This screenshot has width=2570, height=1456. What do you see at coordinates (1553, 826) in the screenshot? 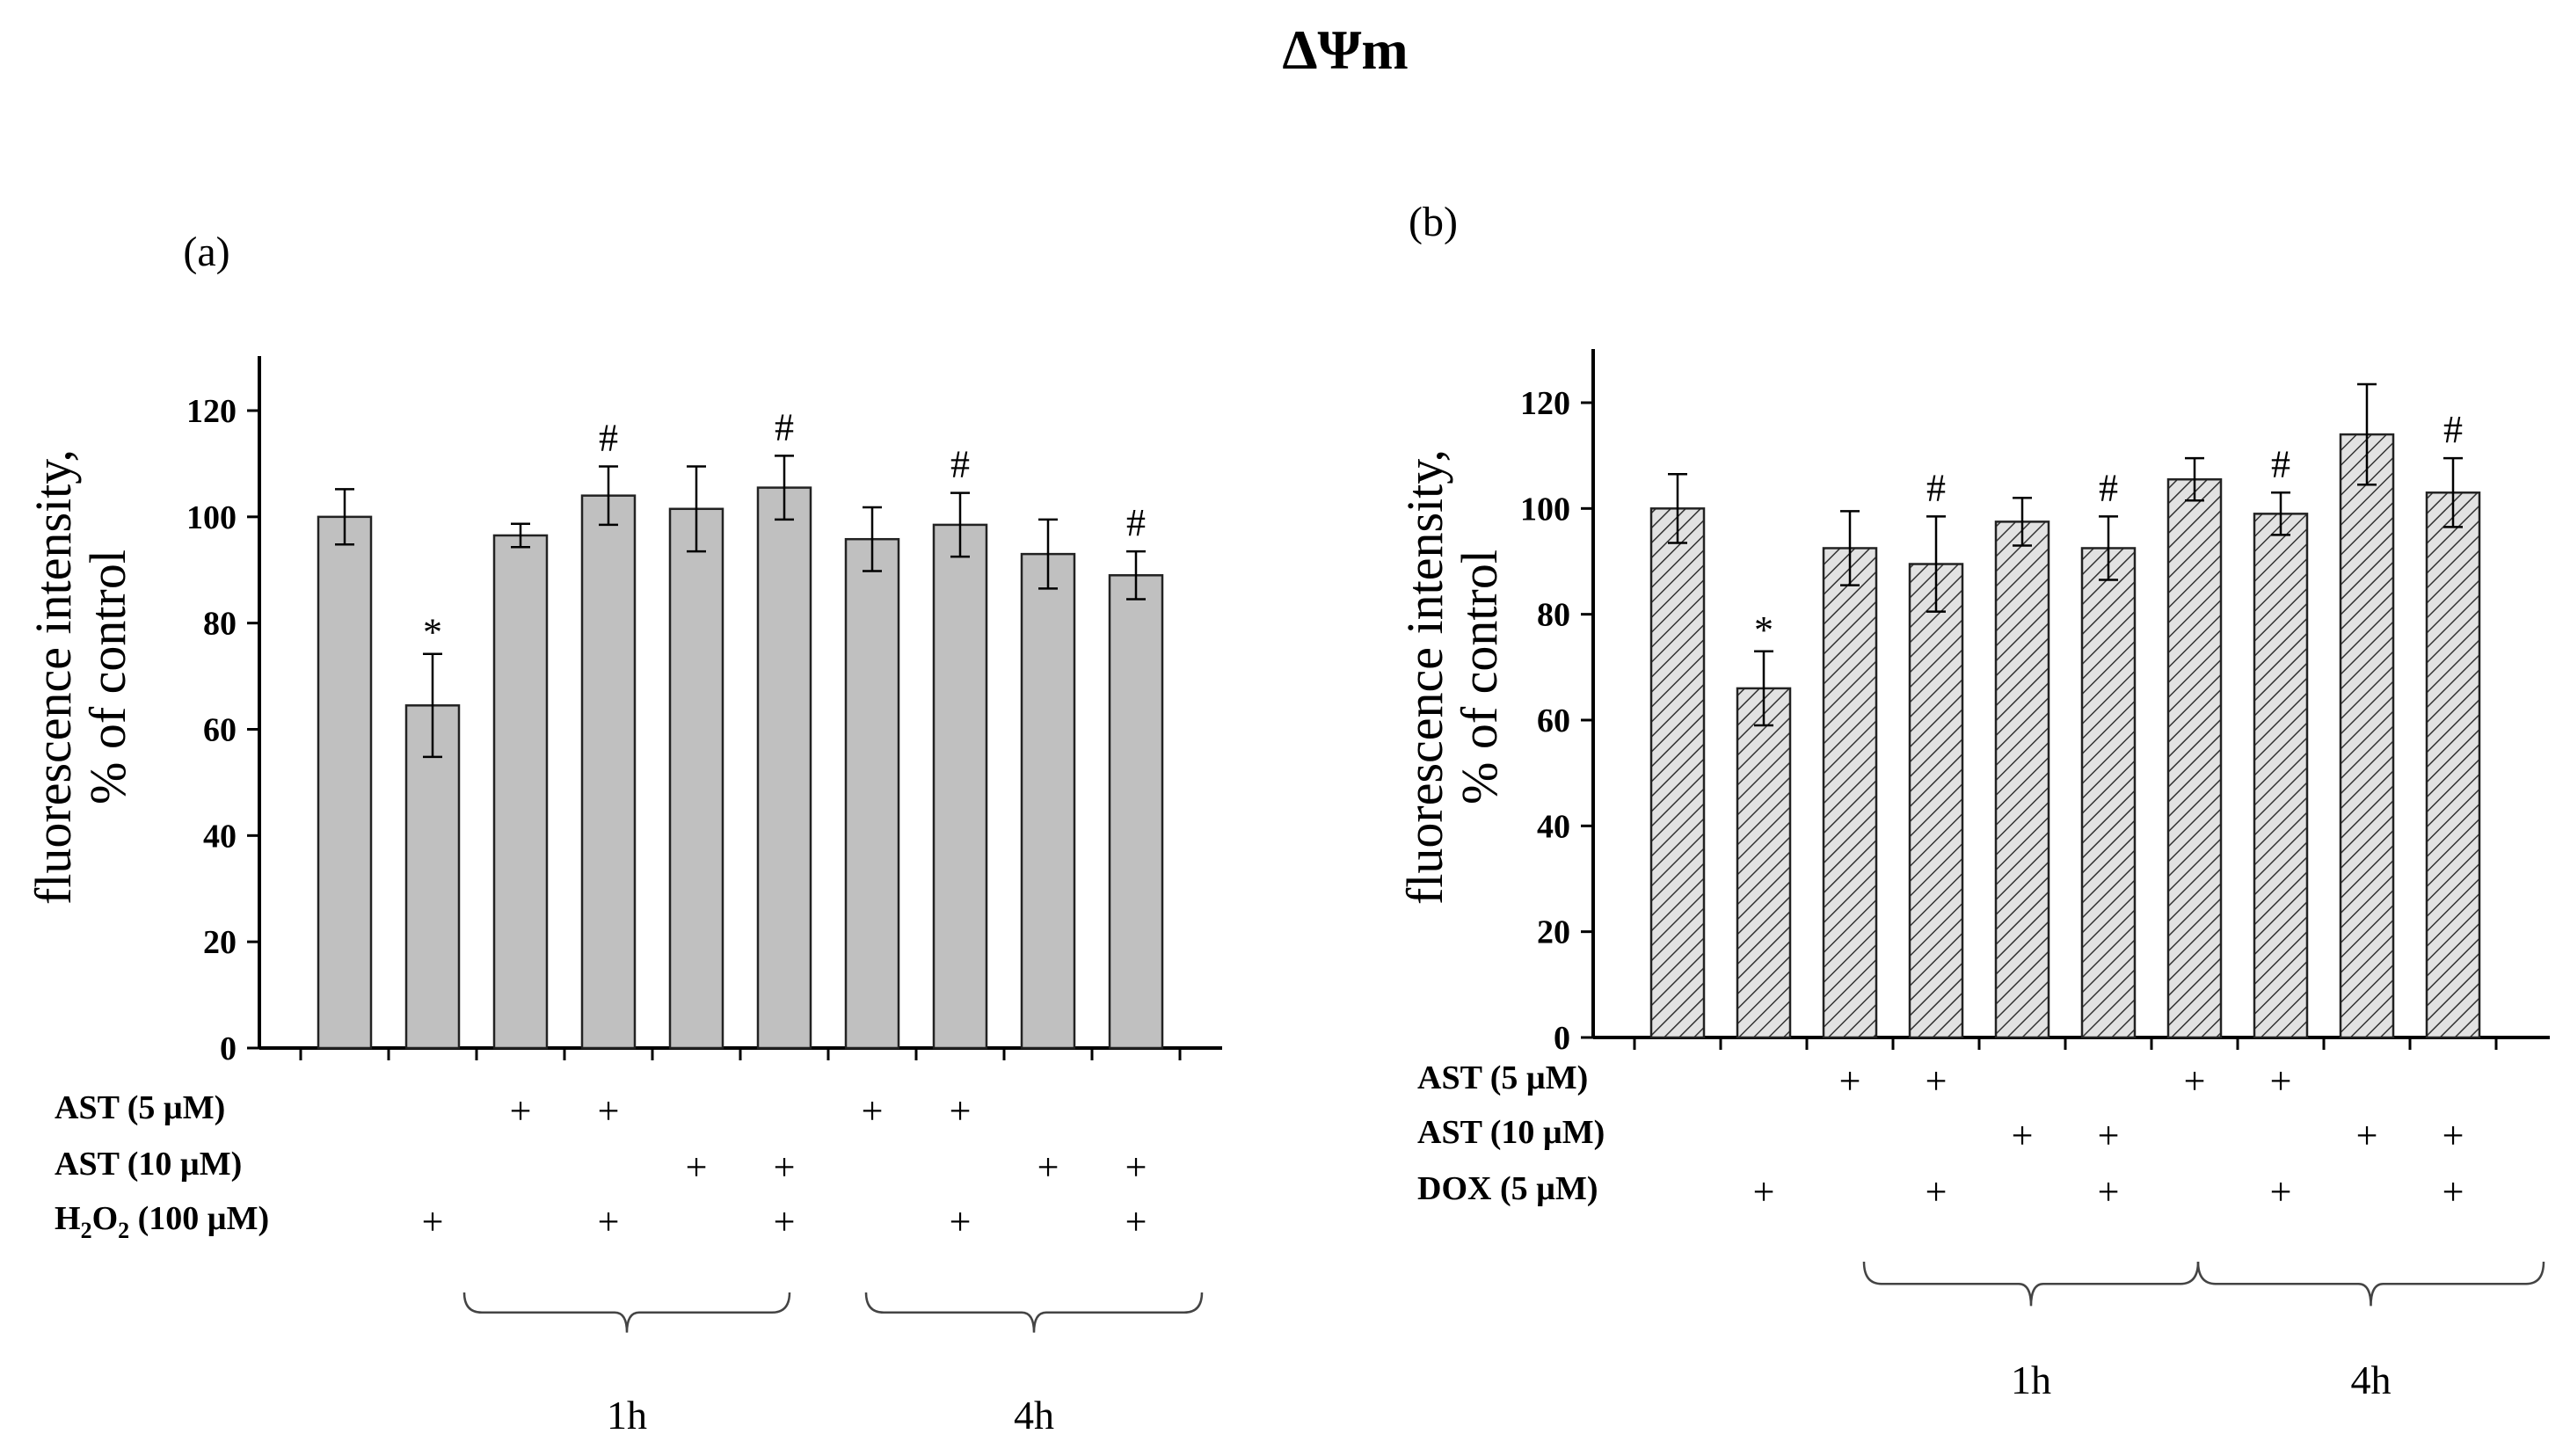
I see `y-tick-label-b-40: 40` at bounding box center [1553, 826].